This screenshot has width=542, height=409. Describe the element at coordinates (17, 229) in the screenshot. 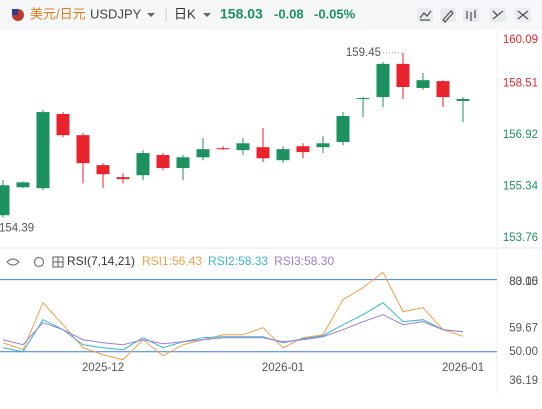

I see `low-label: 154.39` at that location.